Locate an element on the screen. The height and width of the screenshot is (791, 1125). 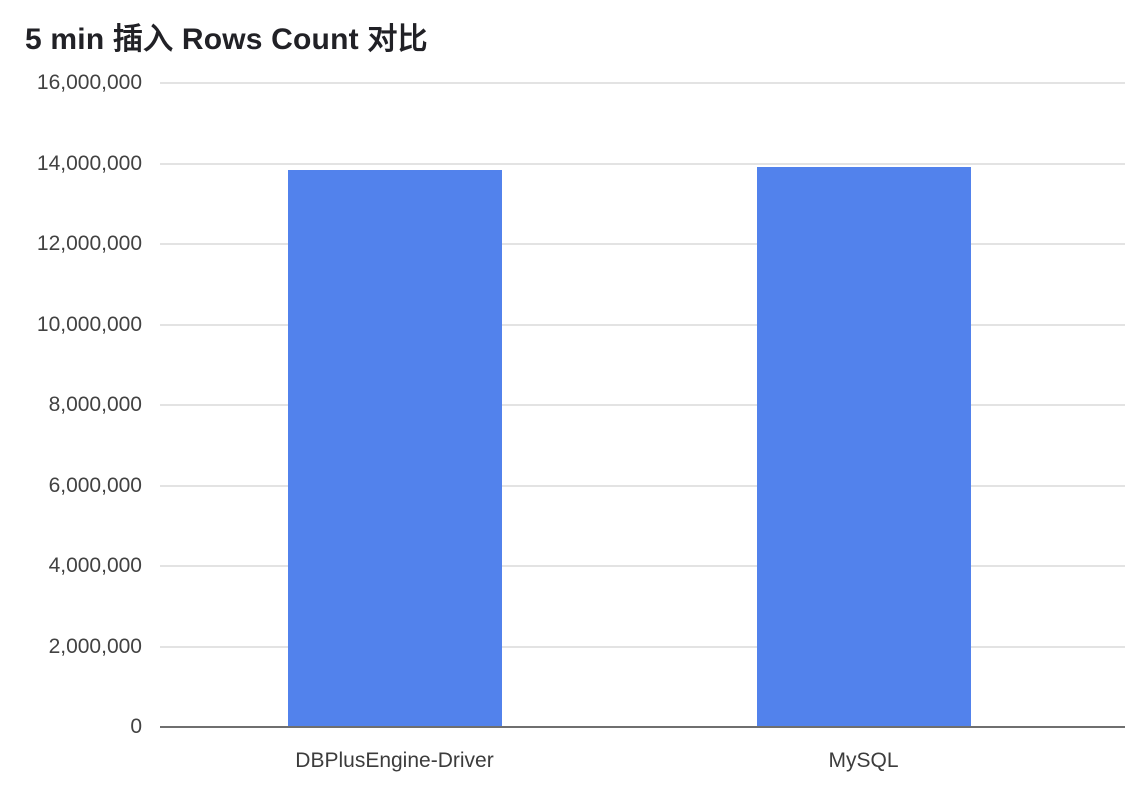
bar-MySQL is located at coordinates (863, 446).